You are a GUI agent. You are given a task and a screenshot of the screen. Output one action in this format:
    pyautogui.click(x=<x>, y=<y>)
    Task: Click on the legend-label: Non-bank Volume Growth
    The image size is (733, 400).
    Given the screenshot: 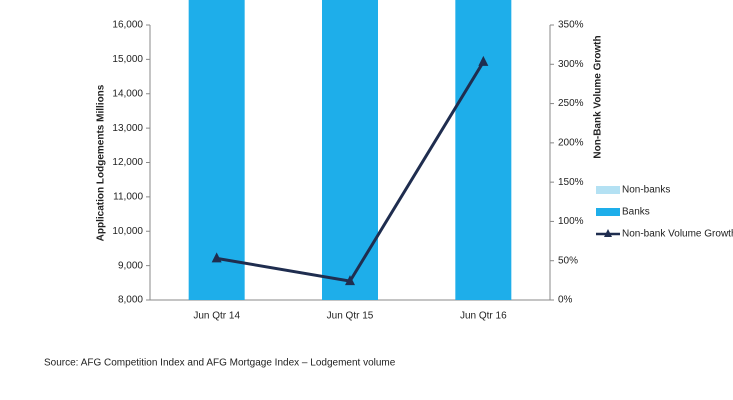 What is the action you would take?
    pyautogui.click(x=677, y=234)
    